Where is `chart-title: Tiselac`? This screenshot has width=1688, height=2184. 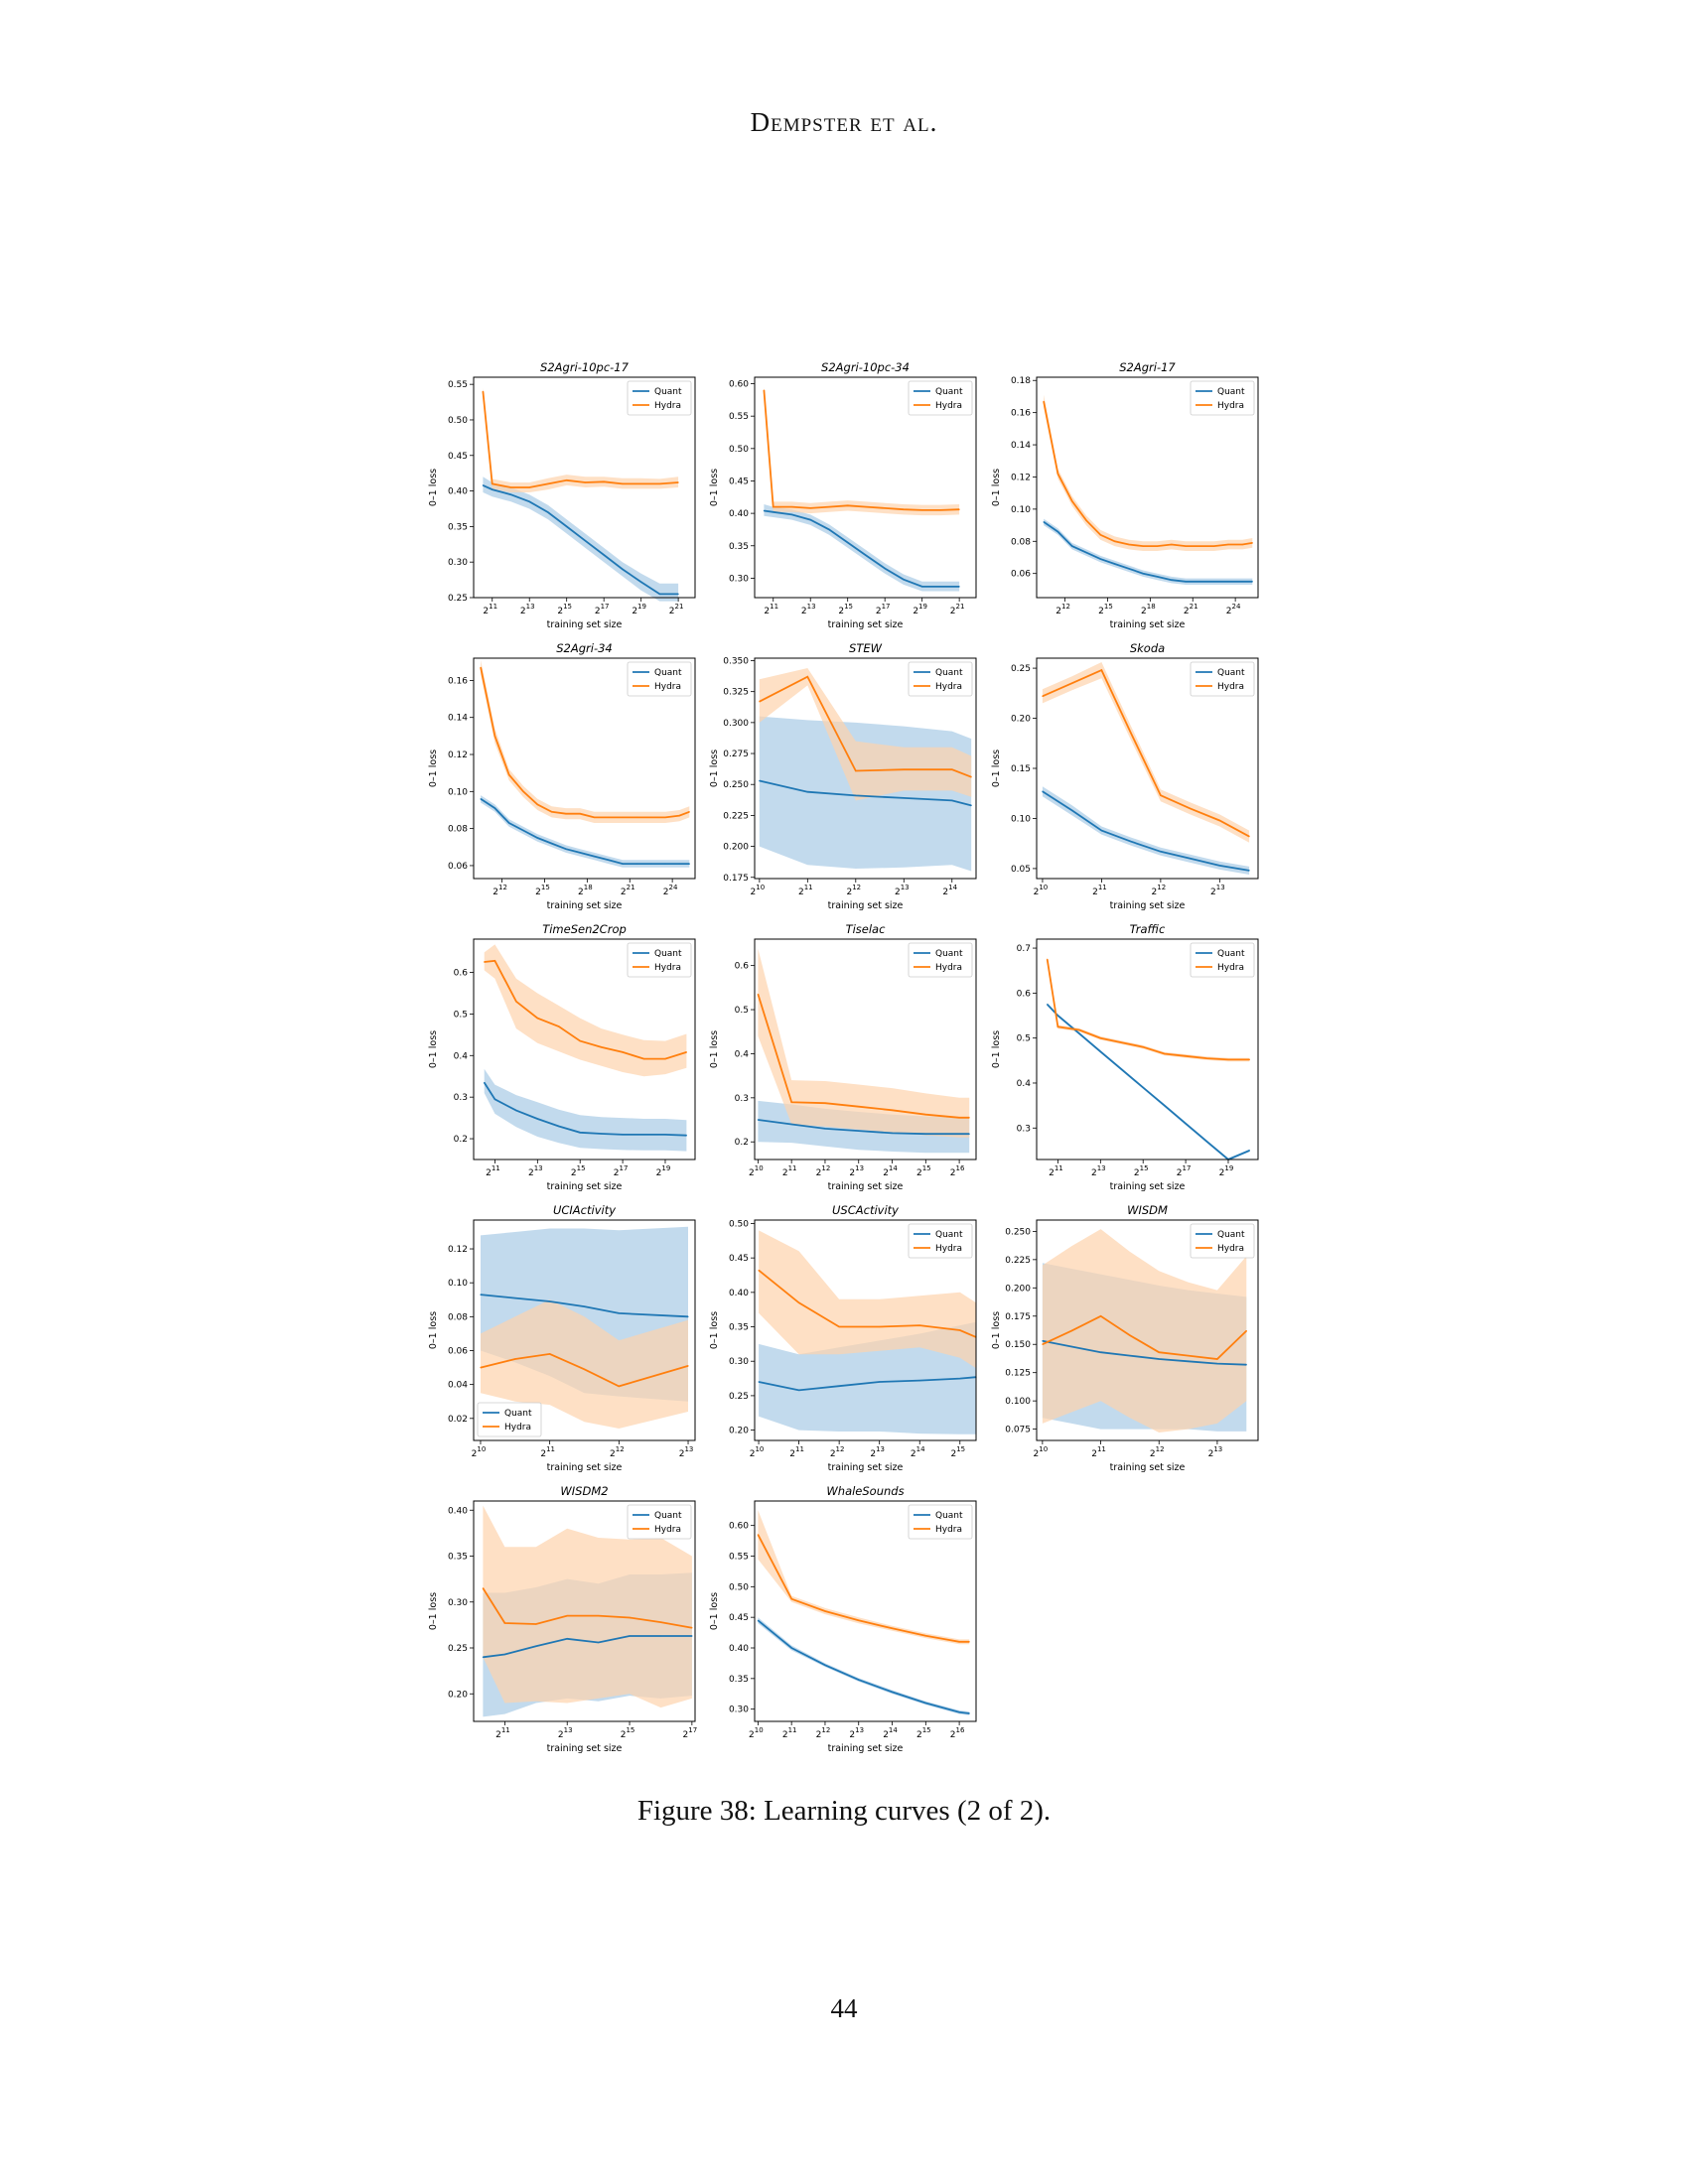 chart-title: Tiselac is located at coordinates (866, 929).